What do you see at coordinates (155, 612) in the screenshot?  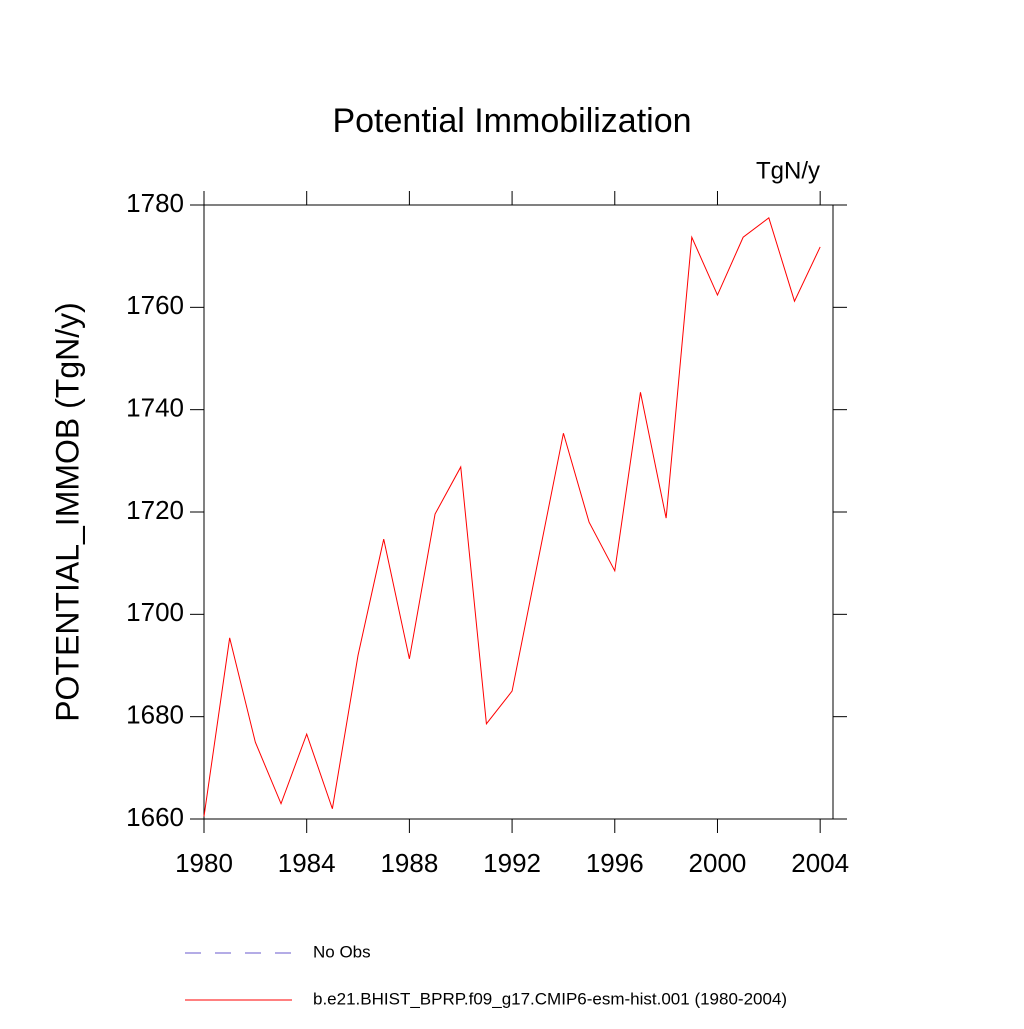 I see `y-tick-label: 1700` at bounding box center [155, 612].